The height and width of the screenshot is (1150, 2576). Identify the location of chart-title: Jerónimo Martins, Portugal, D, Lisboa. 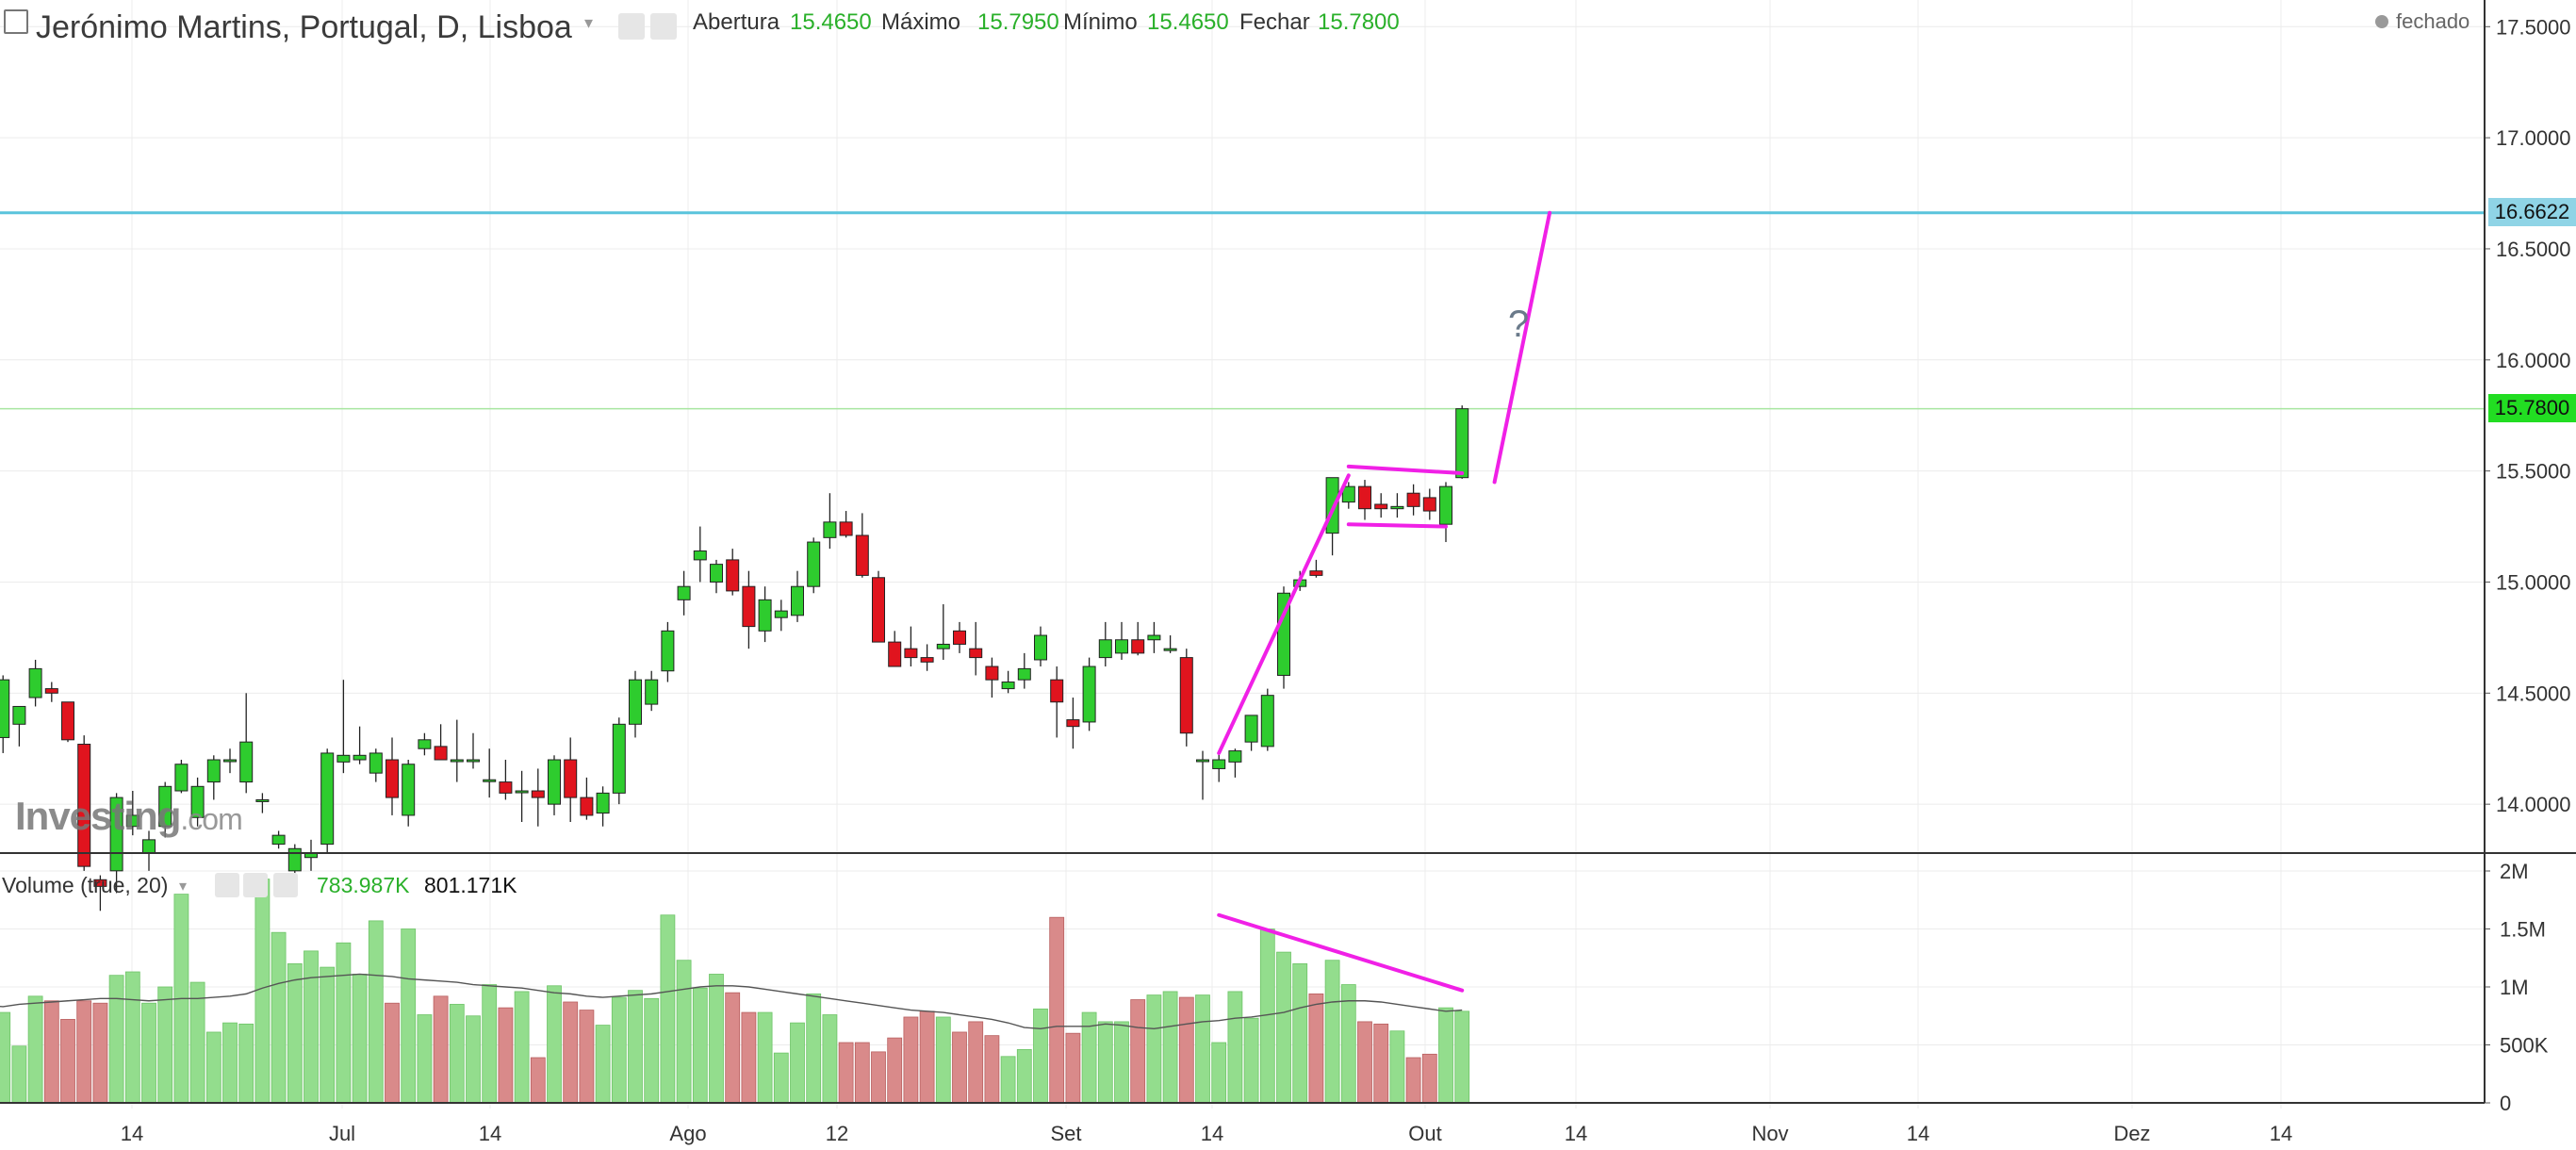
(304, 27).